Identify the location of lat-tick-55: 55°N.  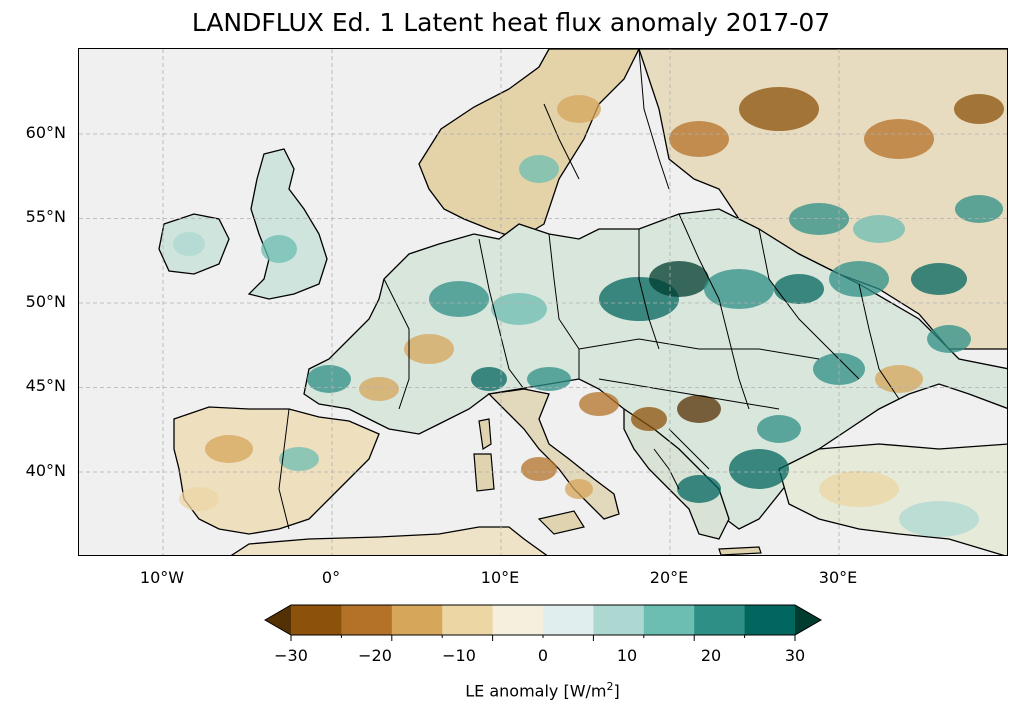
(45, 216).